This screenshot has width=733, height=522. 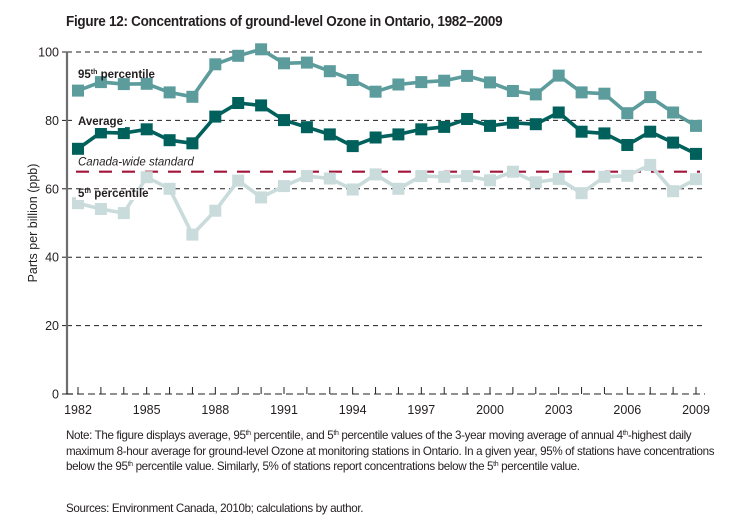 What do you see at coordinates (559, 410) in the screenshot?
I see `x-tick-label: 2003` at bounding box center [559, 410].